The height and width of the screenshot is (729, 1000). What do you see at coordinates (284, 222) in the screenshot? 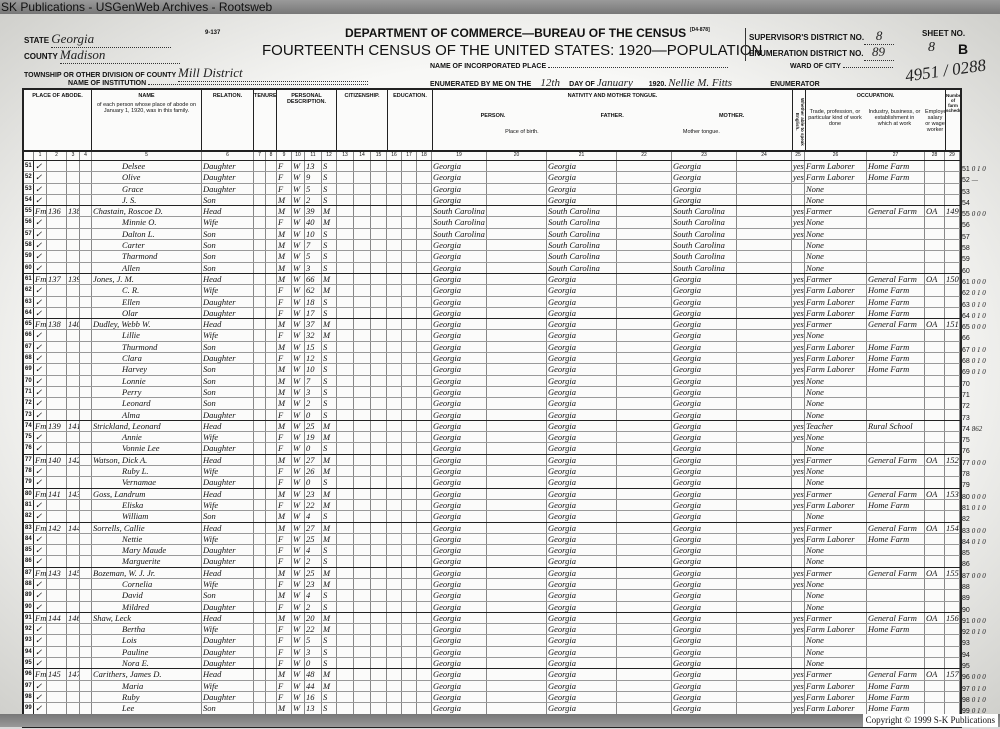
I see `sex-cell: F` at bounding box center [284, 222].